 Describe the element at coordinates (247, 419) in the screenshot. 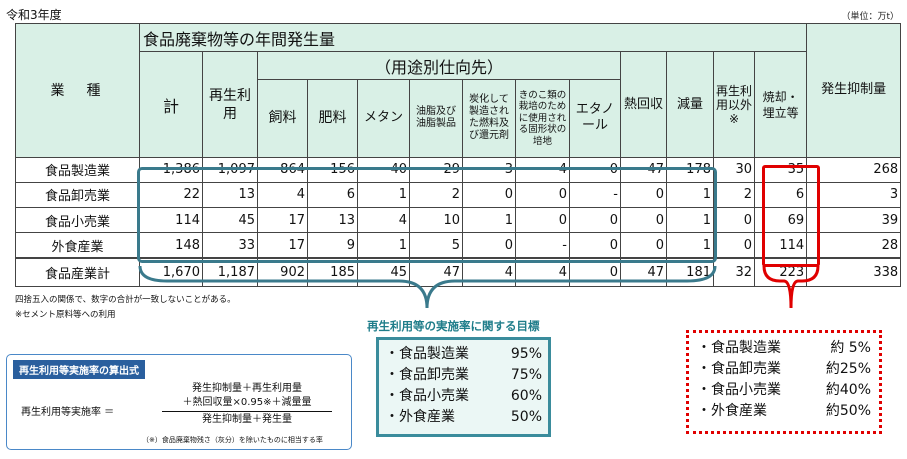

I see `formula-denominator: 発生抑制量＋発生量` at that location.